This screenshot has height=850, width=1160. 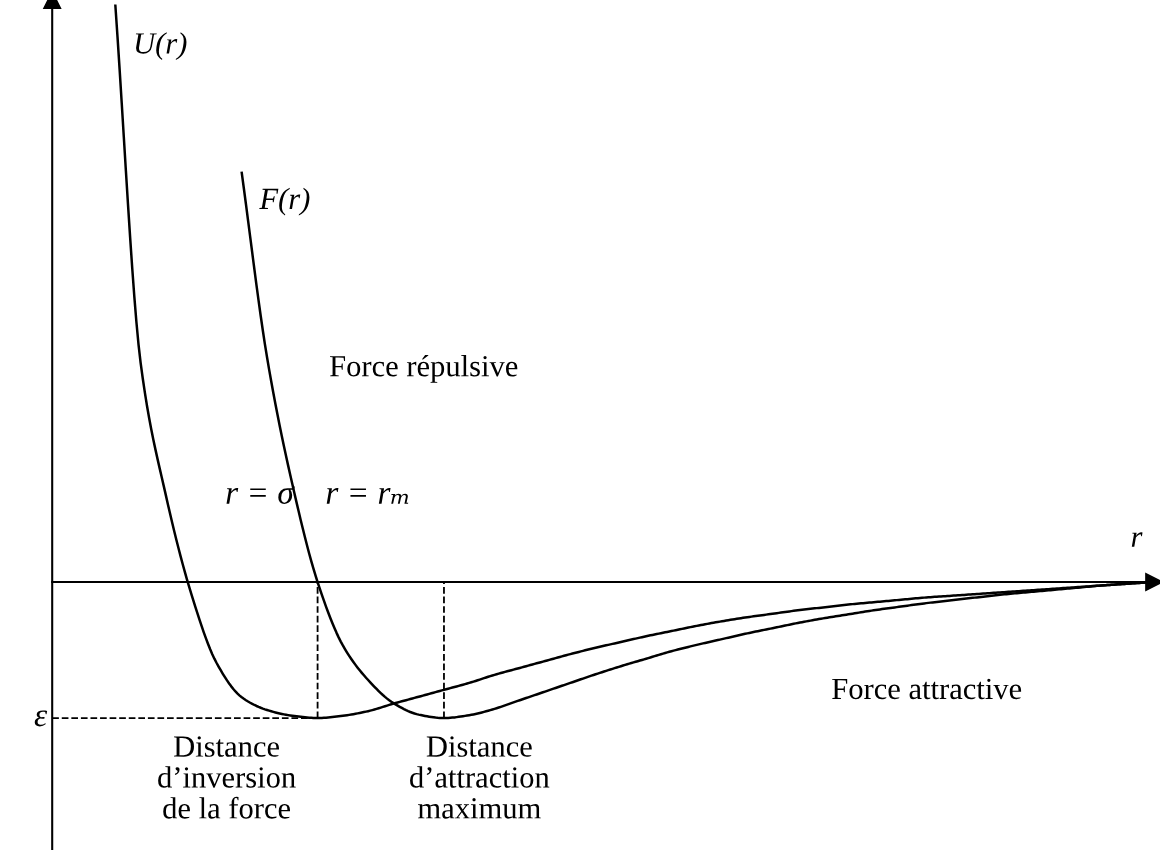 What do you see at coordinates (424, 368) in the screenshot?
I see `annotation: Force répulsive` at bounding box center [424, 368].